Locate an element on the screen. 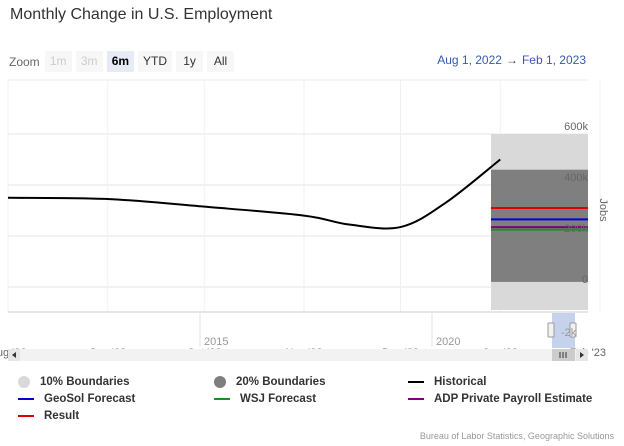 Image resolution: width=624 pixels, height=446 pixels. legend-historical-label: Historical is located at coordinates (460, 382).